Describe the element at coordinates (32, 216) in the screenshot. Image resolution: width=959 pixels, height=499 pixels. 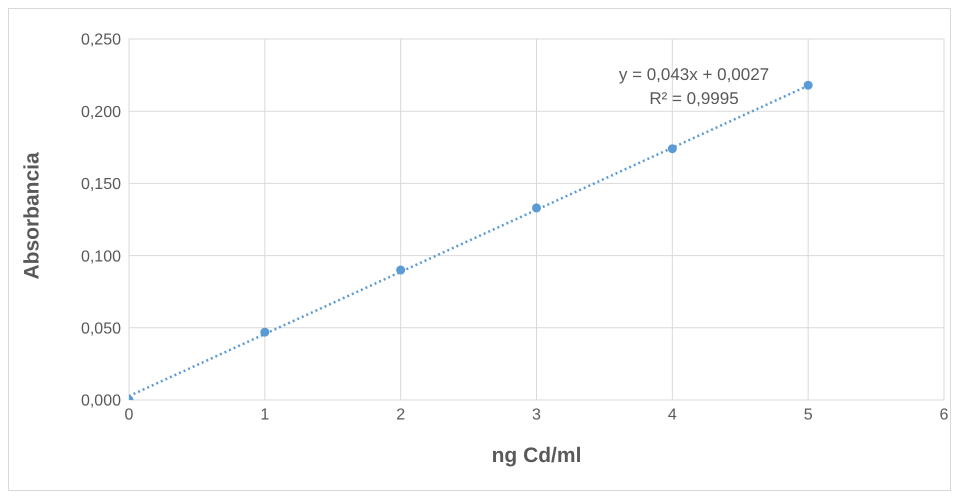
I see `y-axis-title: Absorbancia` at that location.